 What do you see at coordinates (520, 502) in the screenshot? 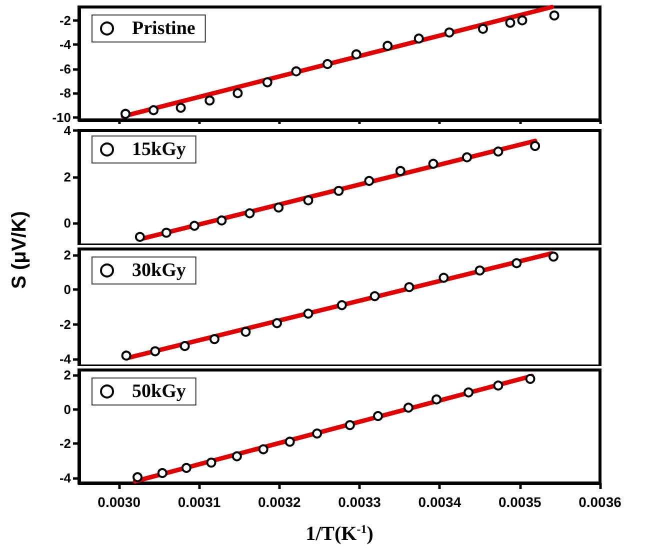
I see `x-tick-label: 0.0035` at bounding box center [520, 502].